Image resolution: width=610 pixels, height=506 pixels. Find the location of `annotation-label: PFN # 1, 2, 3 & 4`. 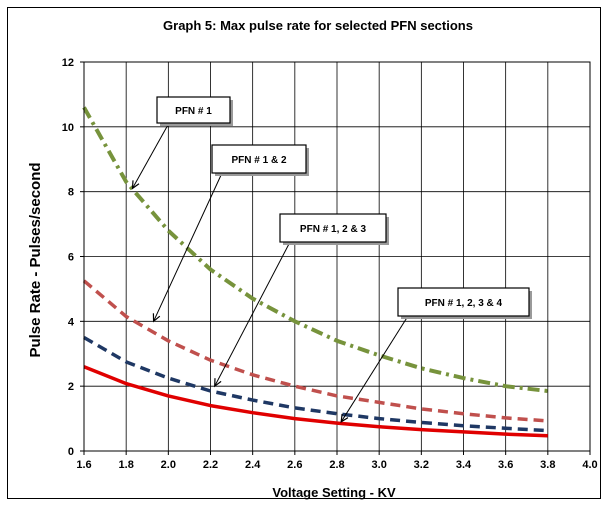

annotation-label: PFN # 1, 2, 3 & 4 is located at coordinates (464, 303).